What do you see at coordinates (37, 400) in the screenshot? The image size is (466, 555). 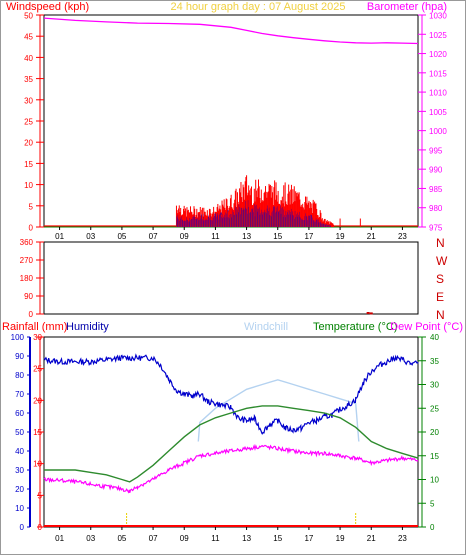 I see `rainfall-tick-label: 20` at bounding box center [37, 400].